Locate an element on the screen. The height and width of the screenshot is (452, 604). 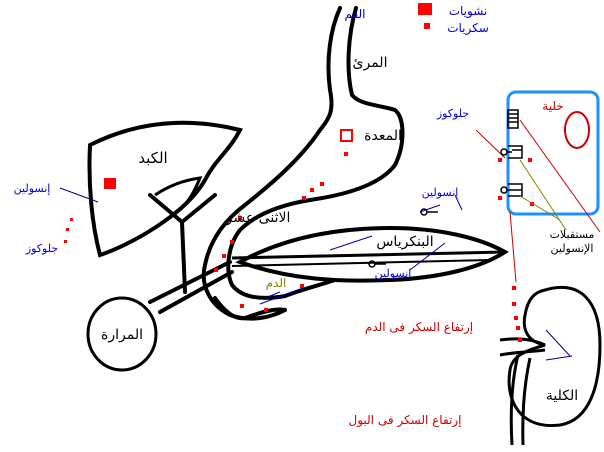
arrow-pancreas-label is located at coordinates (351, 243).